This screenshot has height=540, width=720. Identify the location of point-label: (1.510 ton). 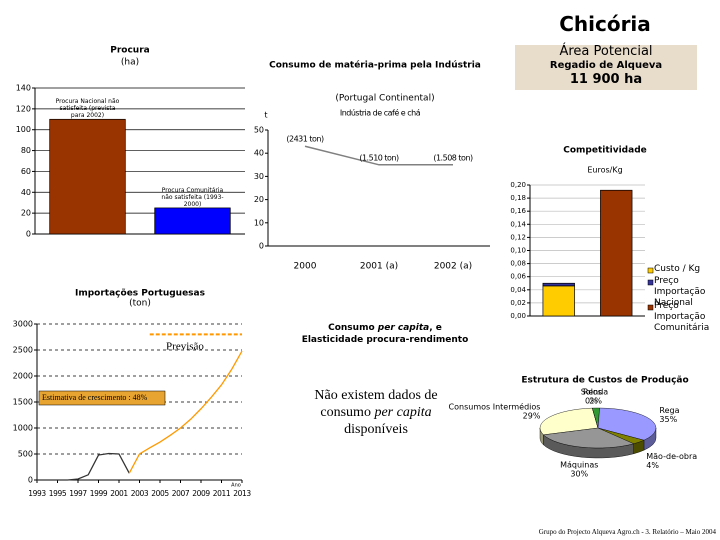
(379, 157).